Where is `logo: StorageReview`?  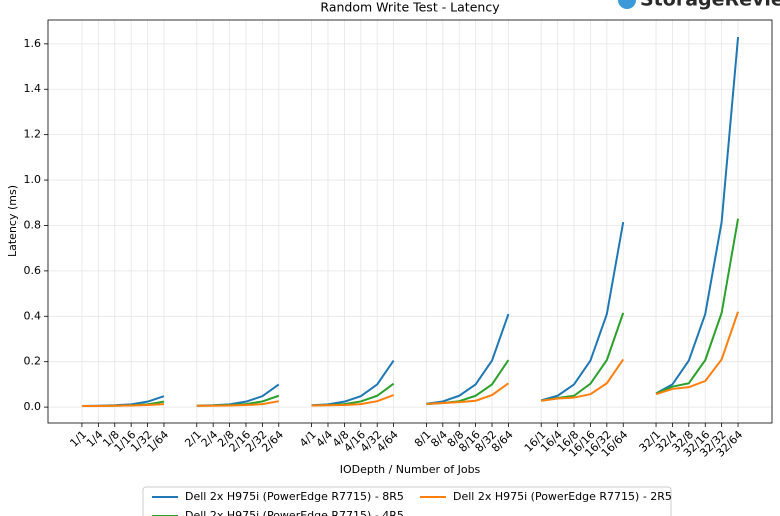
logo: StorageReview is located at coordinates (699, 5).